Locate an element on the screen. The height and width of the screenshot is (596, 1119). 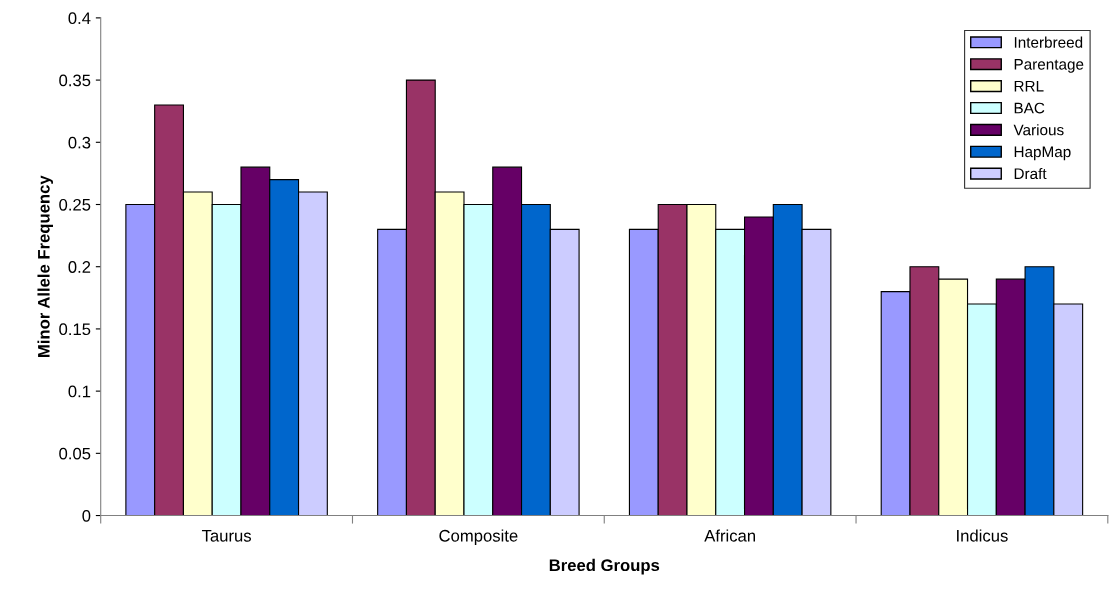
x-axis-title: Breed Groups is located at coordinates (604, 566).